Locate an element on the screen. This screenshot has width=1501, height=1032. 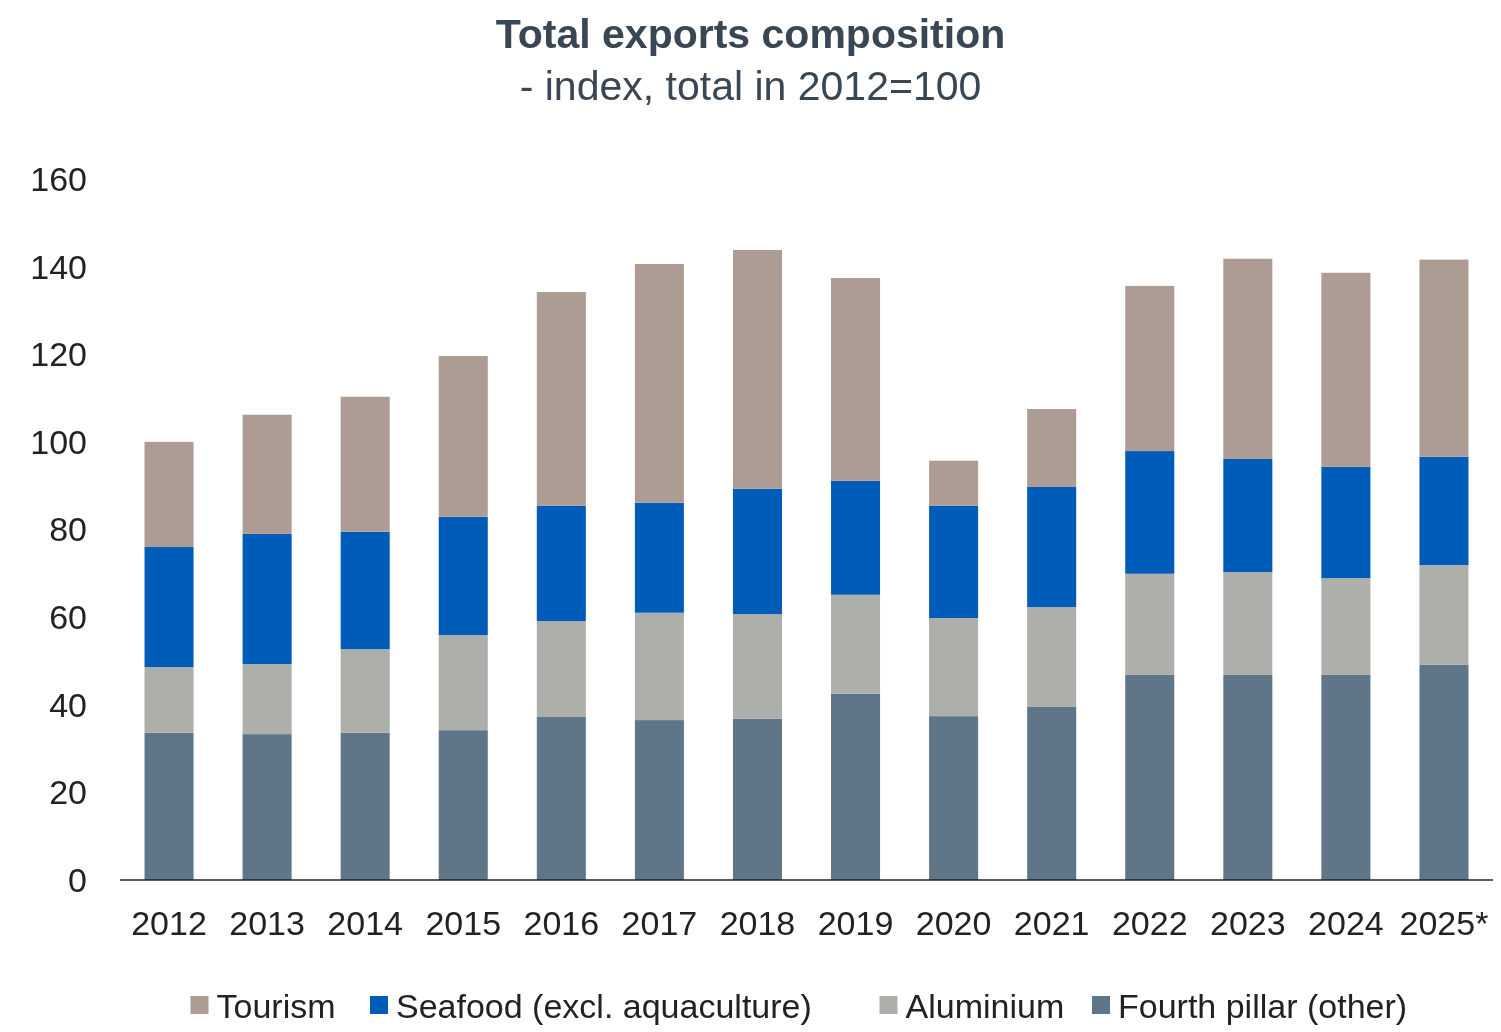
x-tick-label: 2023 is located at coordinates (1248, 923).